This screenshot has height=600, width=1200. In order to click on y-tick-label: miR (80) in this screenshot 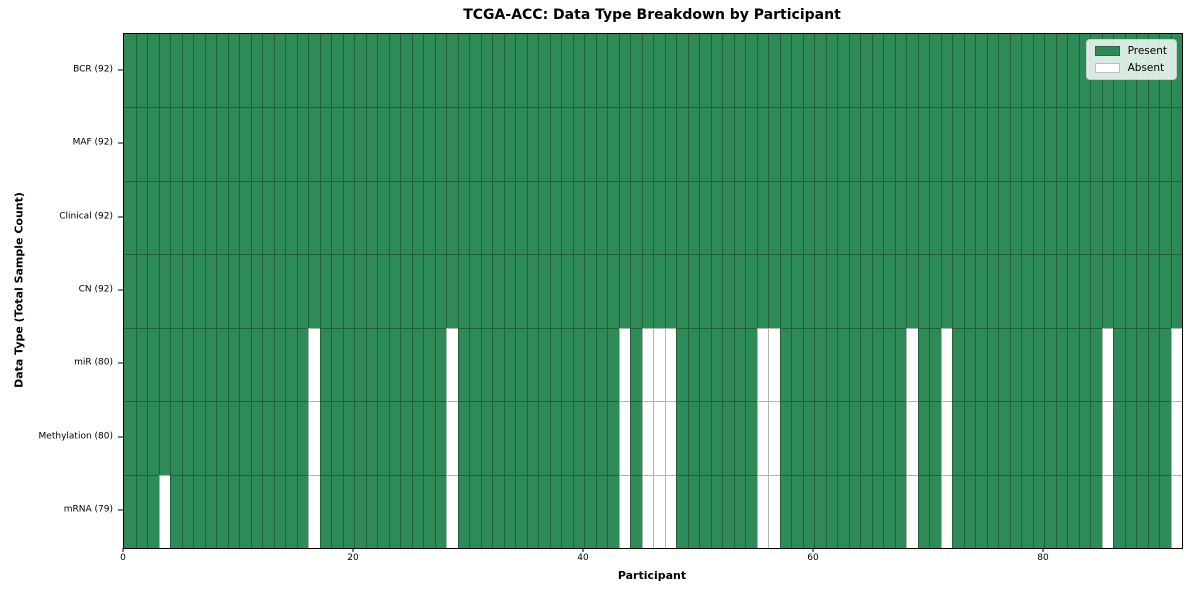, I will do `click(93, 362)`.